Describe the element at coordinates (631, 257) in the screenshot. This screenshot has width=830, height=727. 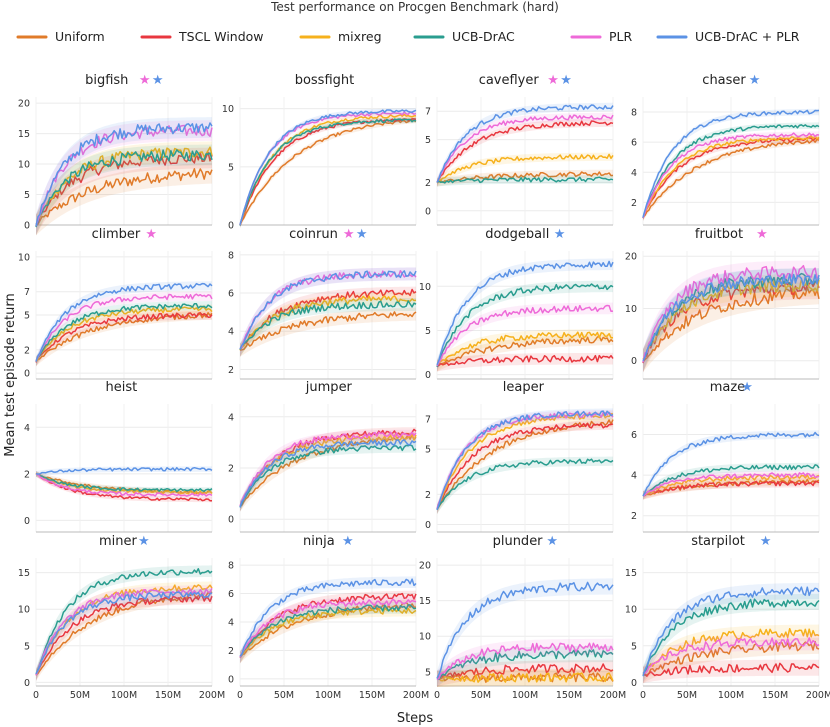
I see `y-tick-label: 20` at that location.